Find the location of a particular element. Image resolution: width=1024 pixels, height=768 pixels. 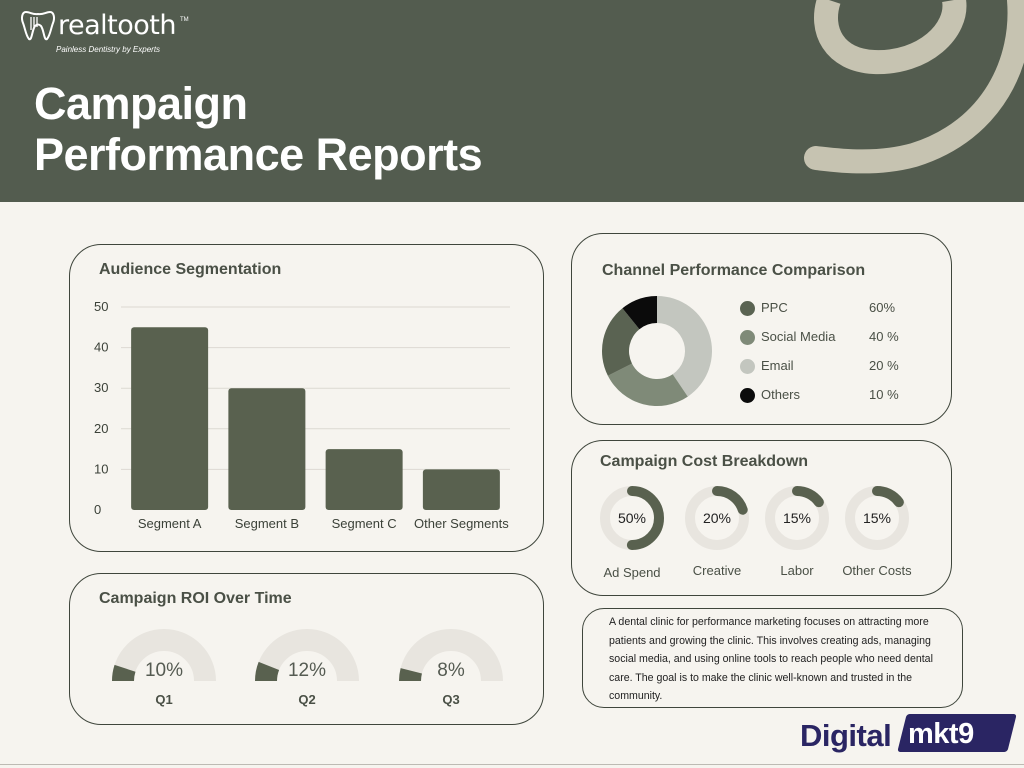

roi-gauge-q1: 10% is located at coordinates (164, 655).